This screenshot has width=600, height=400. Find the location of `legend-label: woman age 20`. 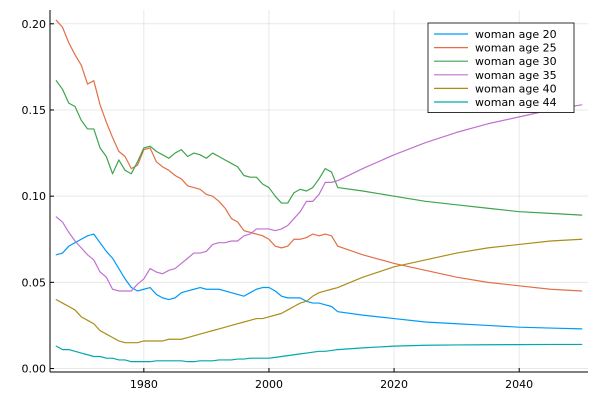

legend-label: woman age 20 is located at coordinates (516, 34).